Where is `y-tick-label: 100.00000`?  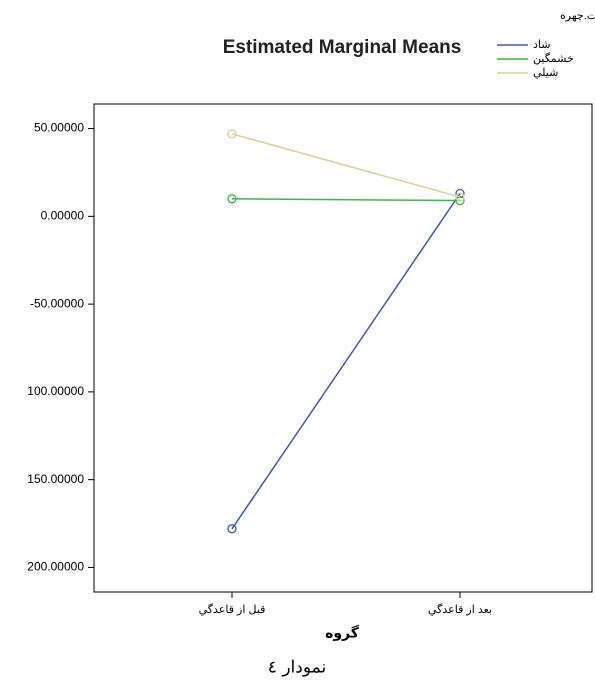
y-tick-label: 100.00000 is located at coordinates (55, 391).